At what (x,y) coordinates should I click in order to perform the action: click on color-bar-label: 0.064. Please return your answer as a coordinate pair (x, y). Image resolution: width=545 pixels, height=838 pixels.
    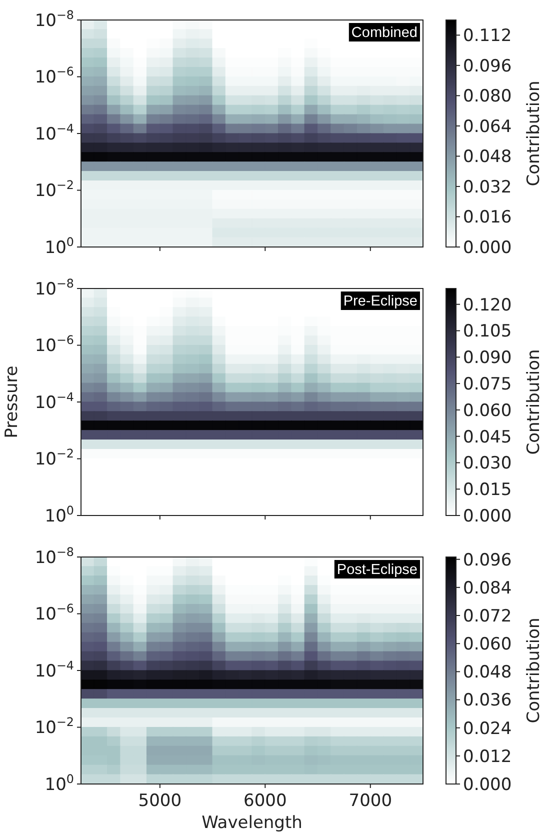
    Looking at the image, I should click on (487, 126).